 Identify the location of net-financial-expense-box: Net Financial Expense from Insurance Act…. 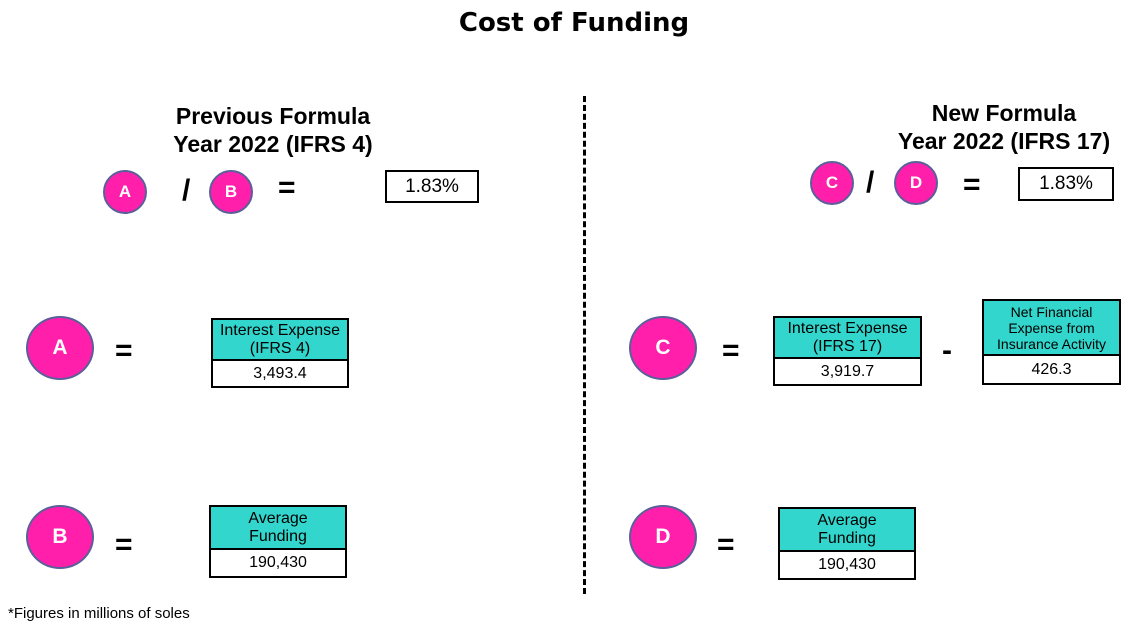
(1051, 342).